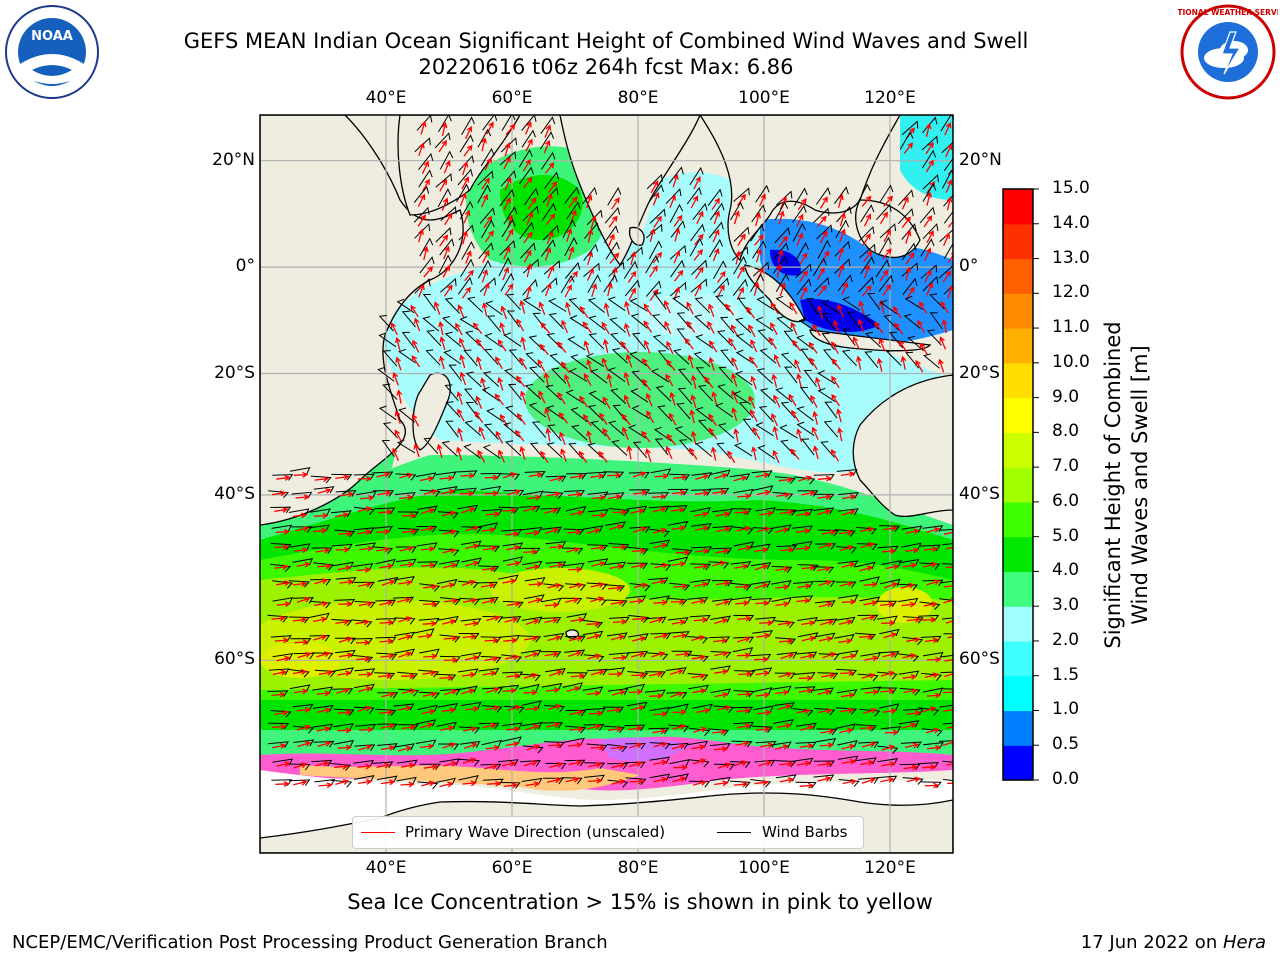  Describe the element at coordinates (1018, 763) in the screenshot. I see `colorbar-segment` at that location.